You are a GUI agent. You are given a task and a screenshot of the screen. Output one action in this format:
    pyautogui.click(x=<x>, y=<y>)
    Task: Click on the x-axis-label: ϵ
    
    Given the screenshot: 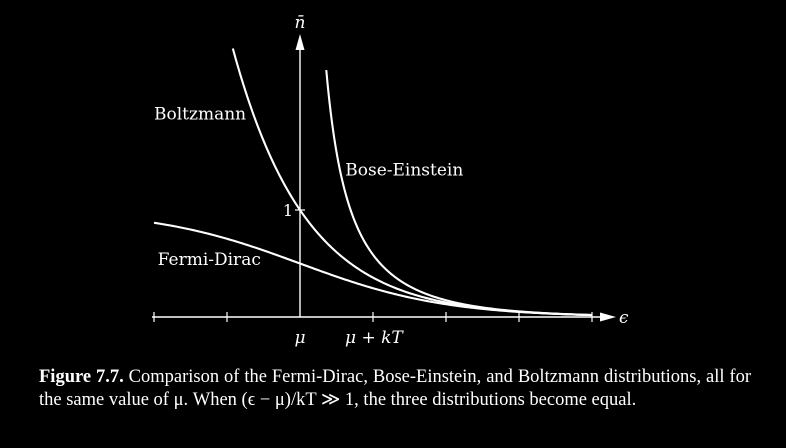 What is the action you would take?
    pyautogui.click(x=624, y=318)
    